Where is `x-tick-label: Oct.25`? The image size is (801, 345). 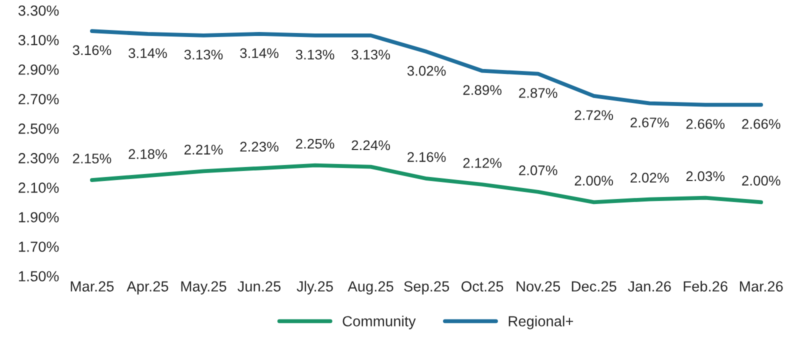
x-tick-label: Oct.25 is located at coordinates (483, 286).